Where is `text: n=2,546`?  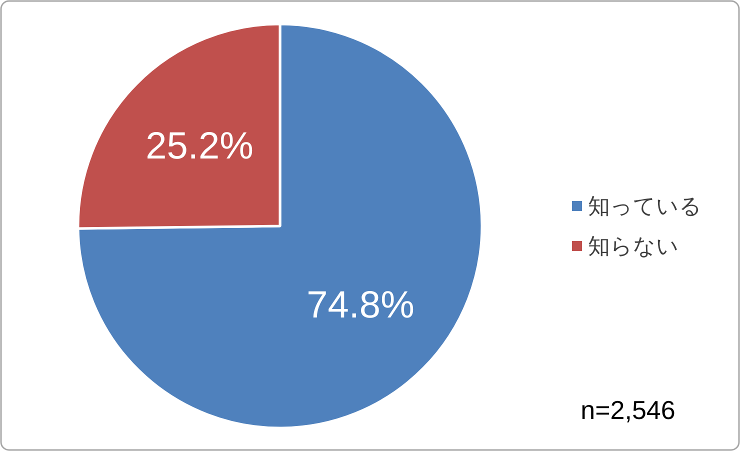 text: n=2,546 is located at coordinates (628, 410).